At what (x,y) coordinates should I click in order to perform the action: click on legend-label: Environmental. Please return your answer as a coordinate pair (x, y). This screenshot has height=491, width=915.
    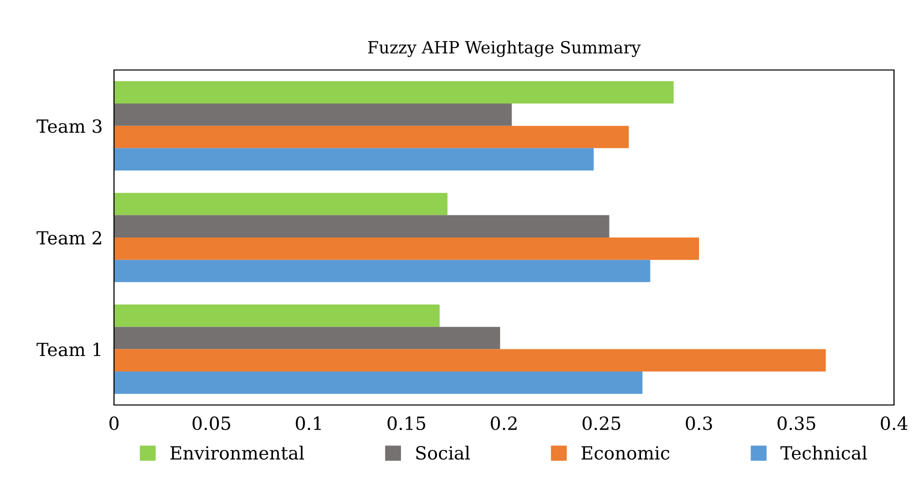
    Looking at the image, I should click on (237, 453).